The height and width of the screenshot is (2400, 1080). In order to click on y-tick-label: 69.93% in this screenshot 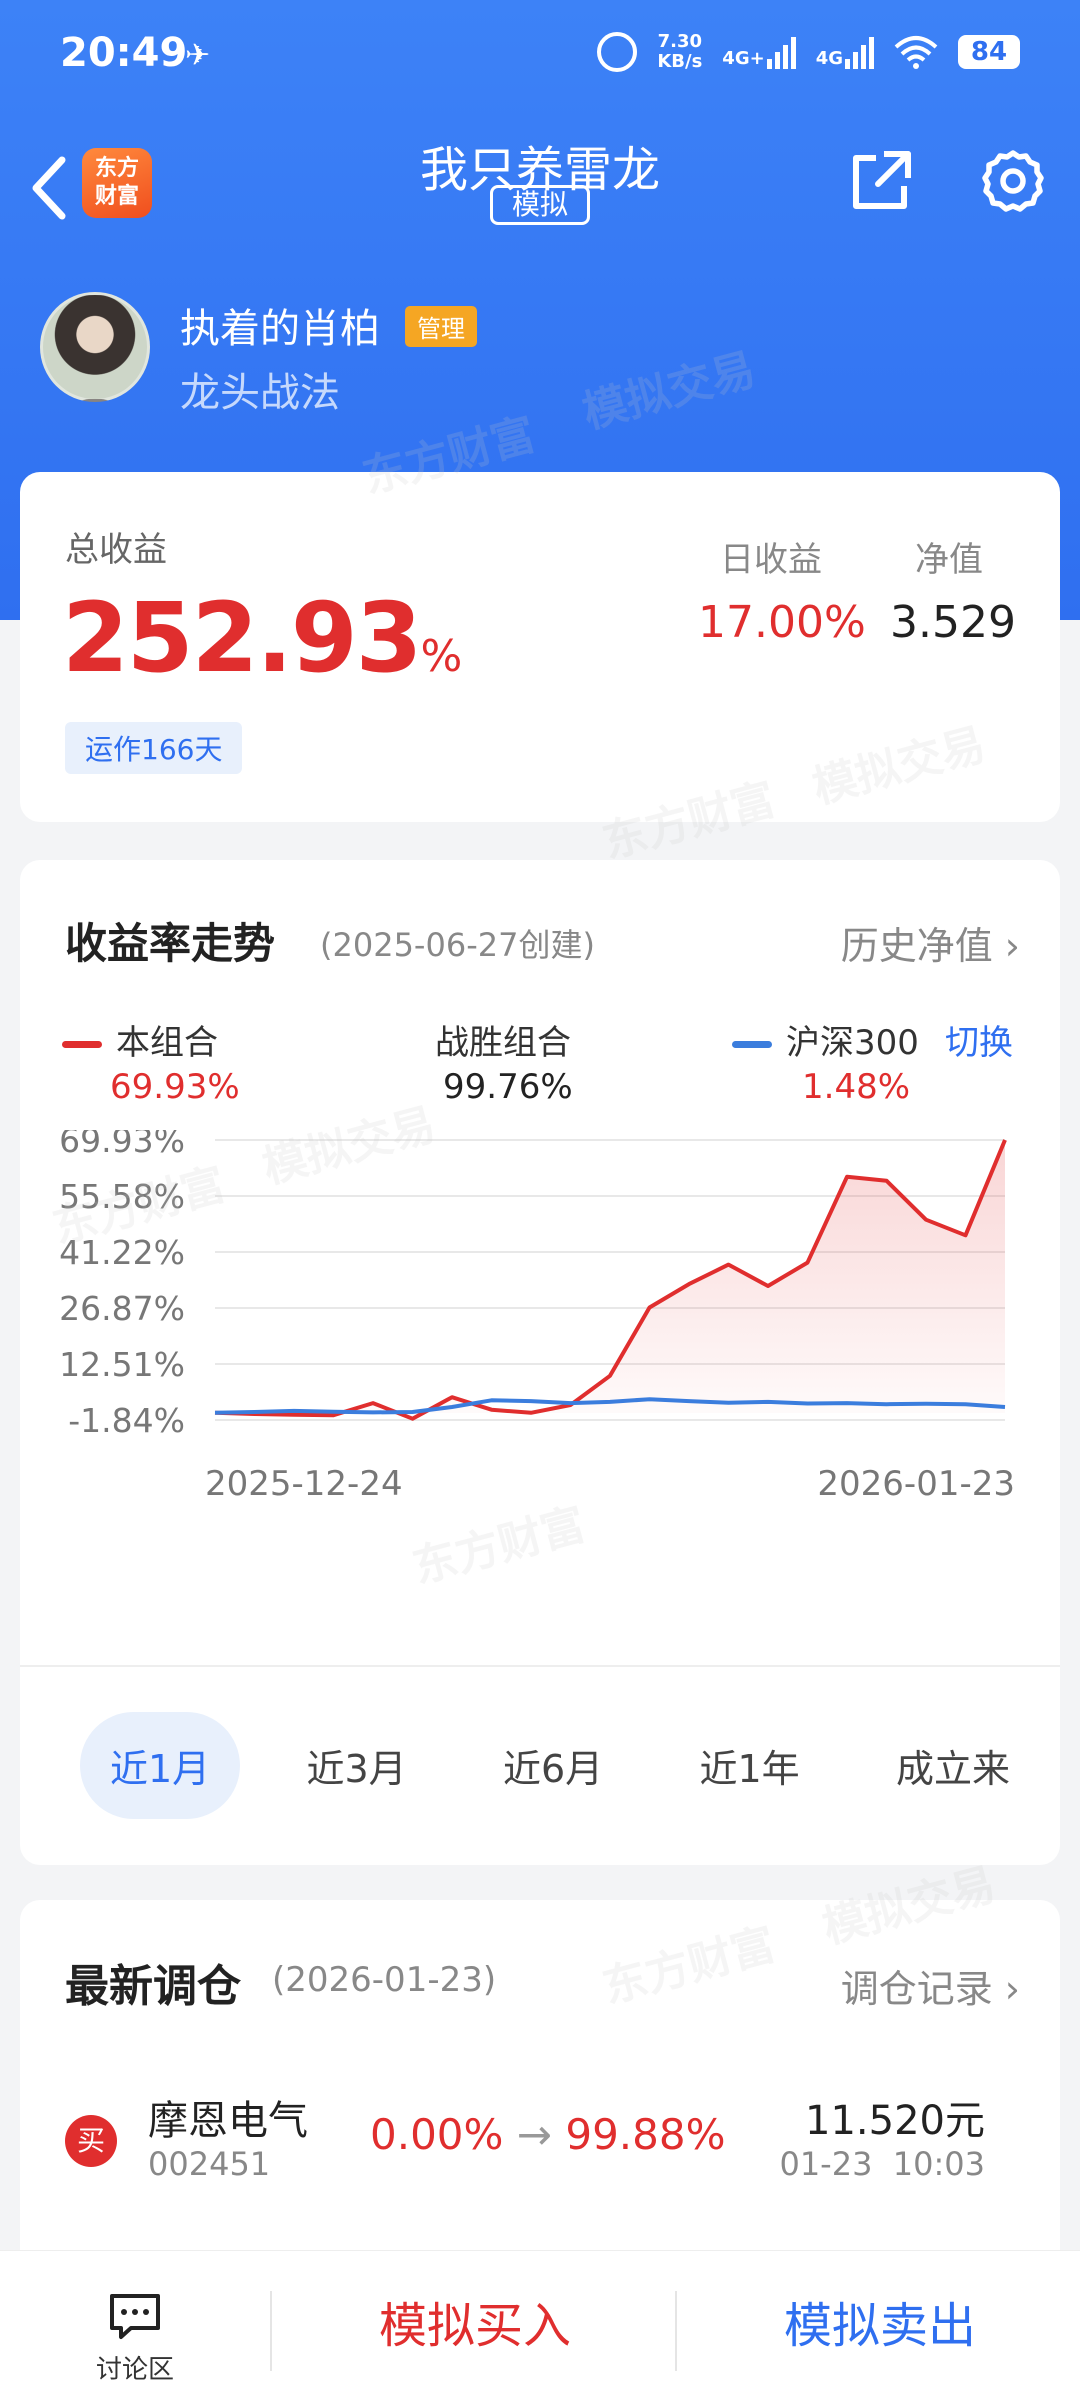, I will do `click(122, 1145)`.